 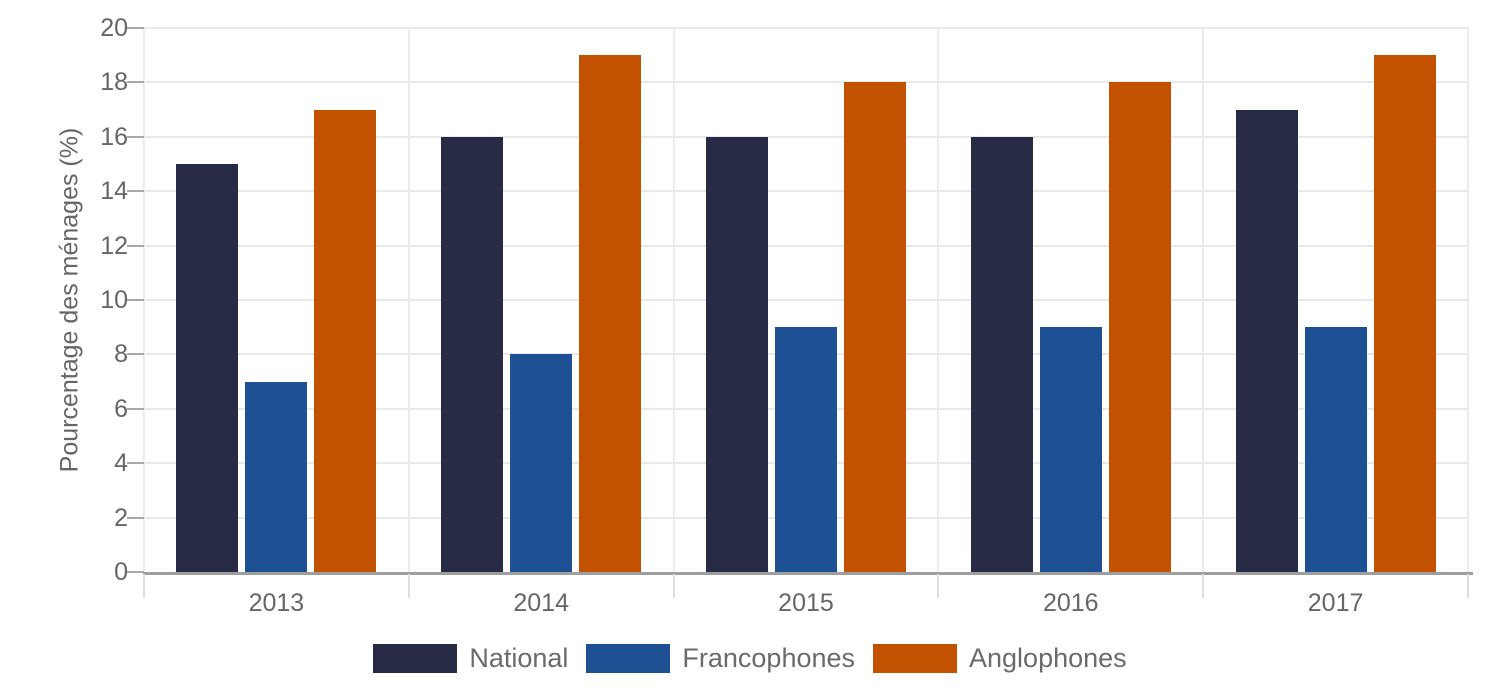 What do you see at coordinates (915, 658) in the screenshot?
I see `legend-swatch-anglophones` at bounding box center [915, 658].